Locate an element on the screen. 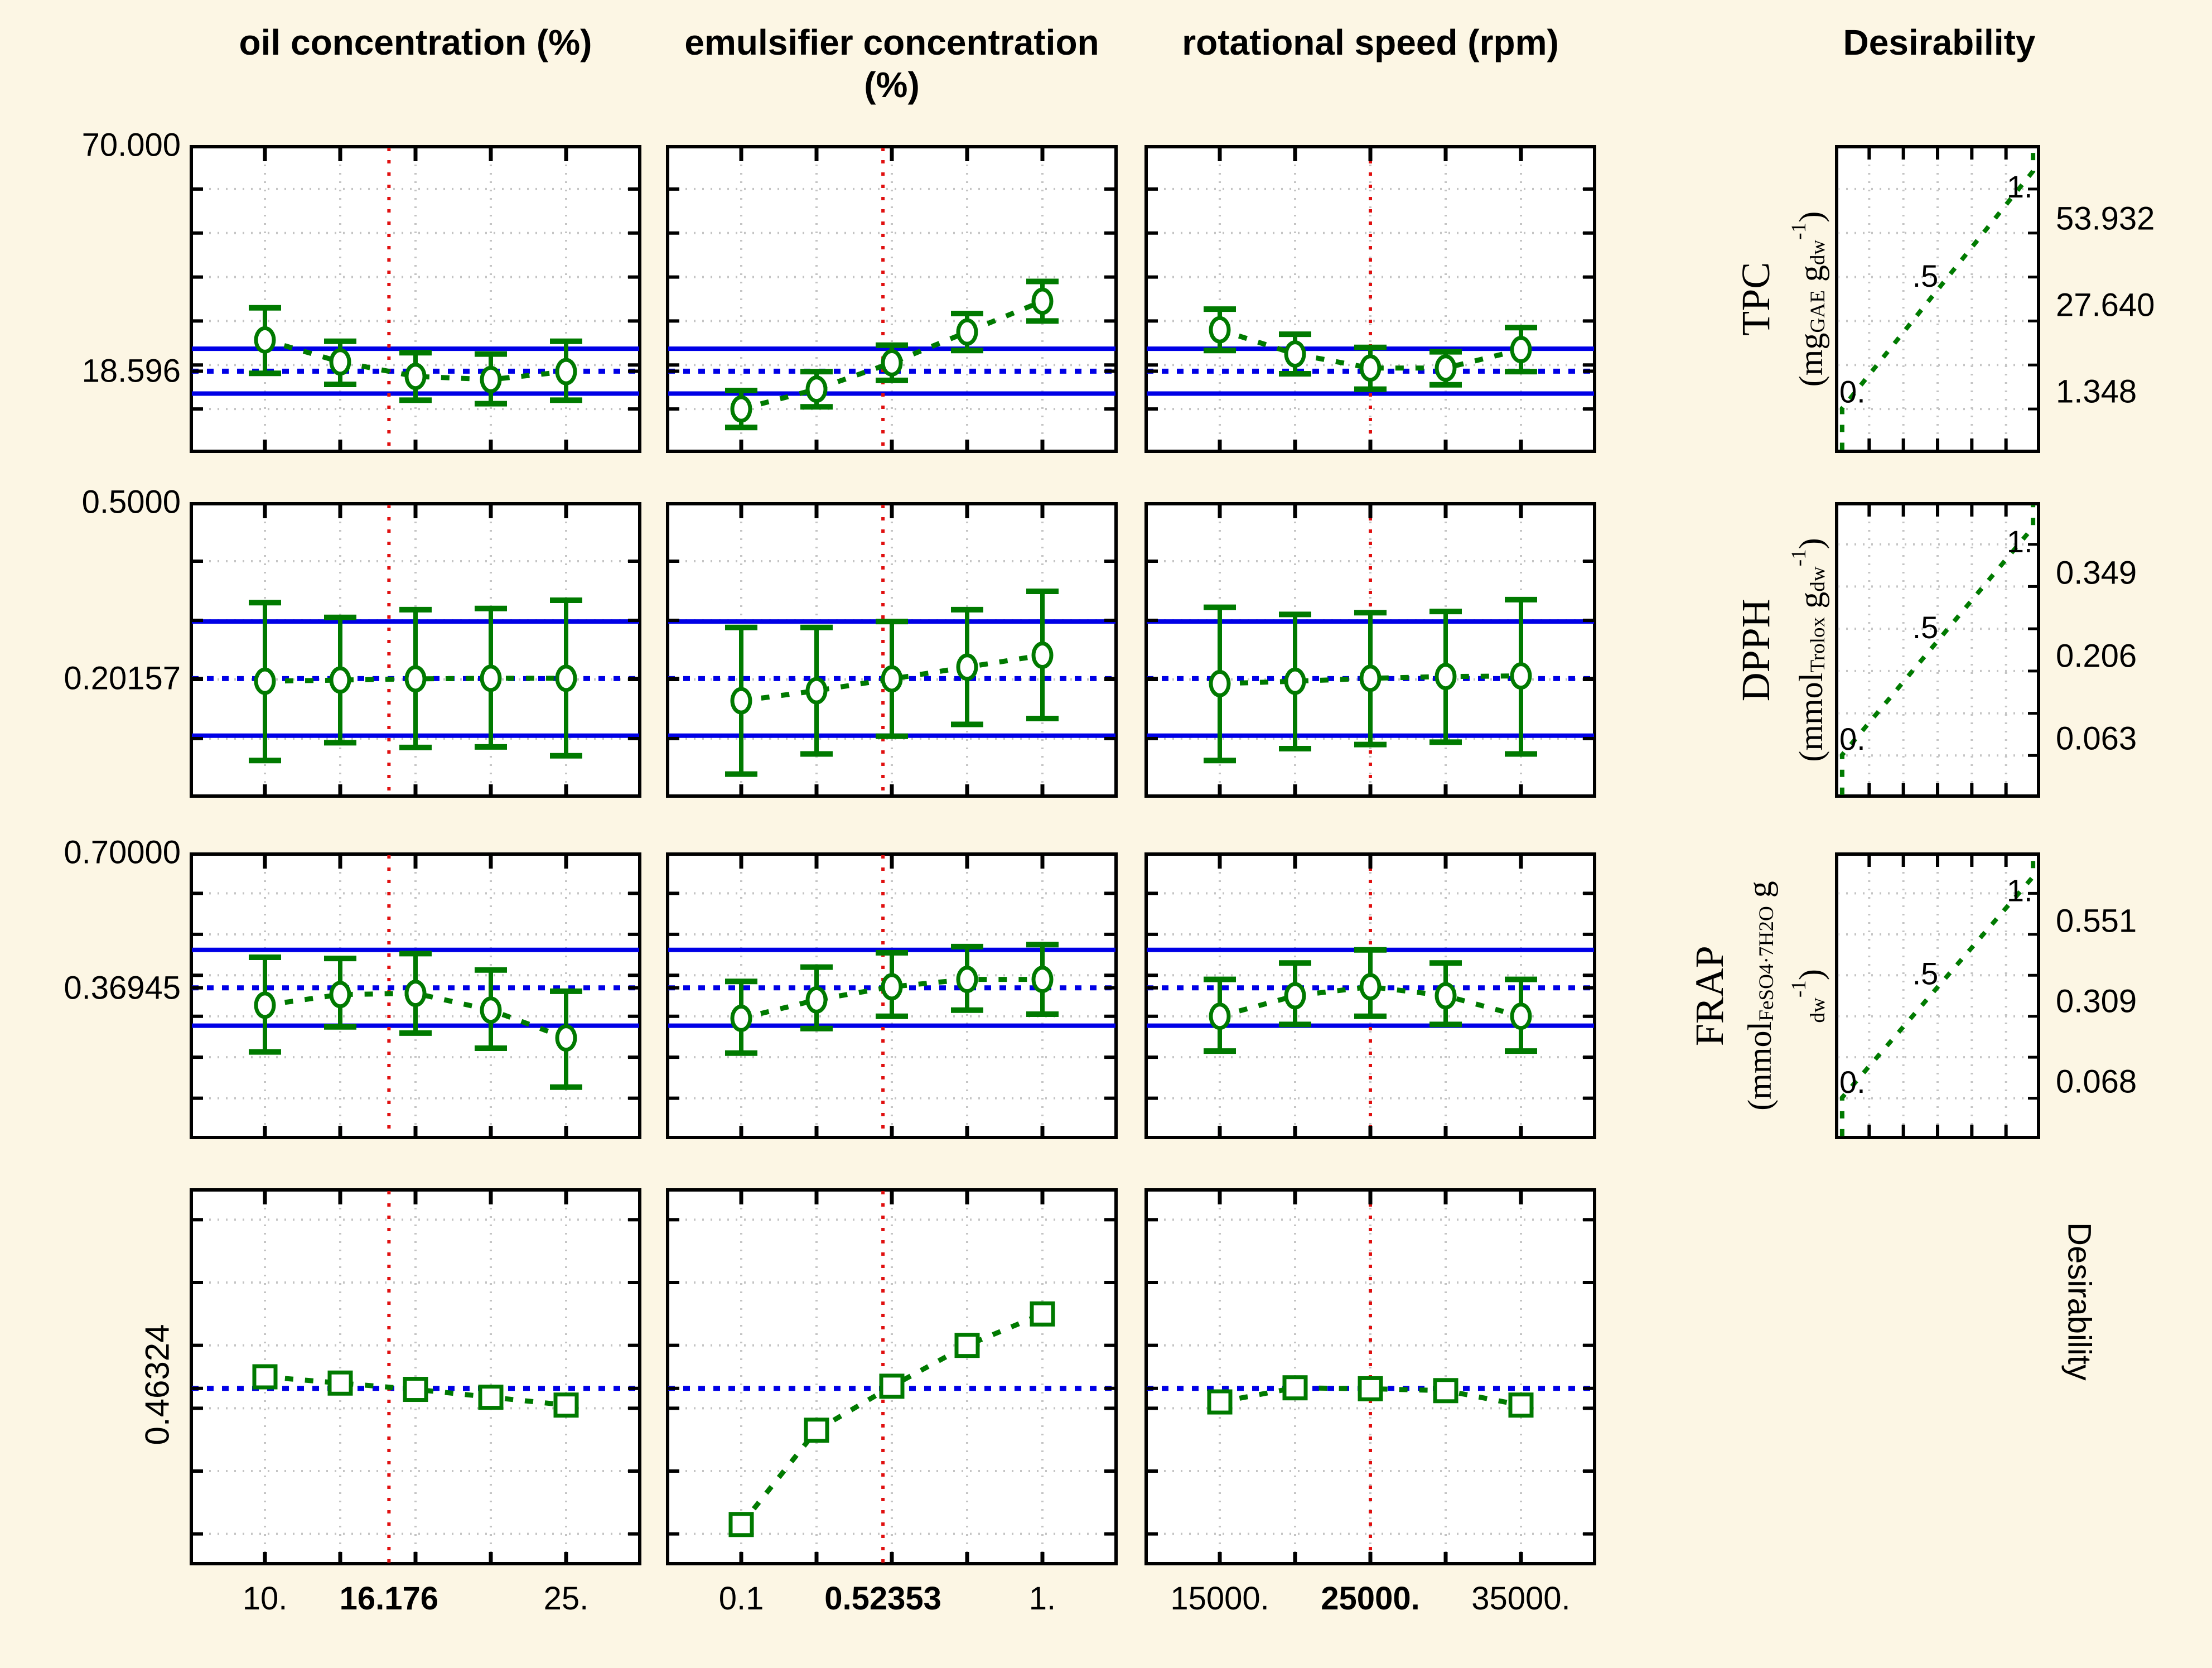 This screenshot has height=1668, width=2212. row-unit-segment: (mg is located at coordinates (1811, 359).